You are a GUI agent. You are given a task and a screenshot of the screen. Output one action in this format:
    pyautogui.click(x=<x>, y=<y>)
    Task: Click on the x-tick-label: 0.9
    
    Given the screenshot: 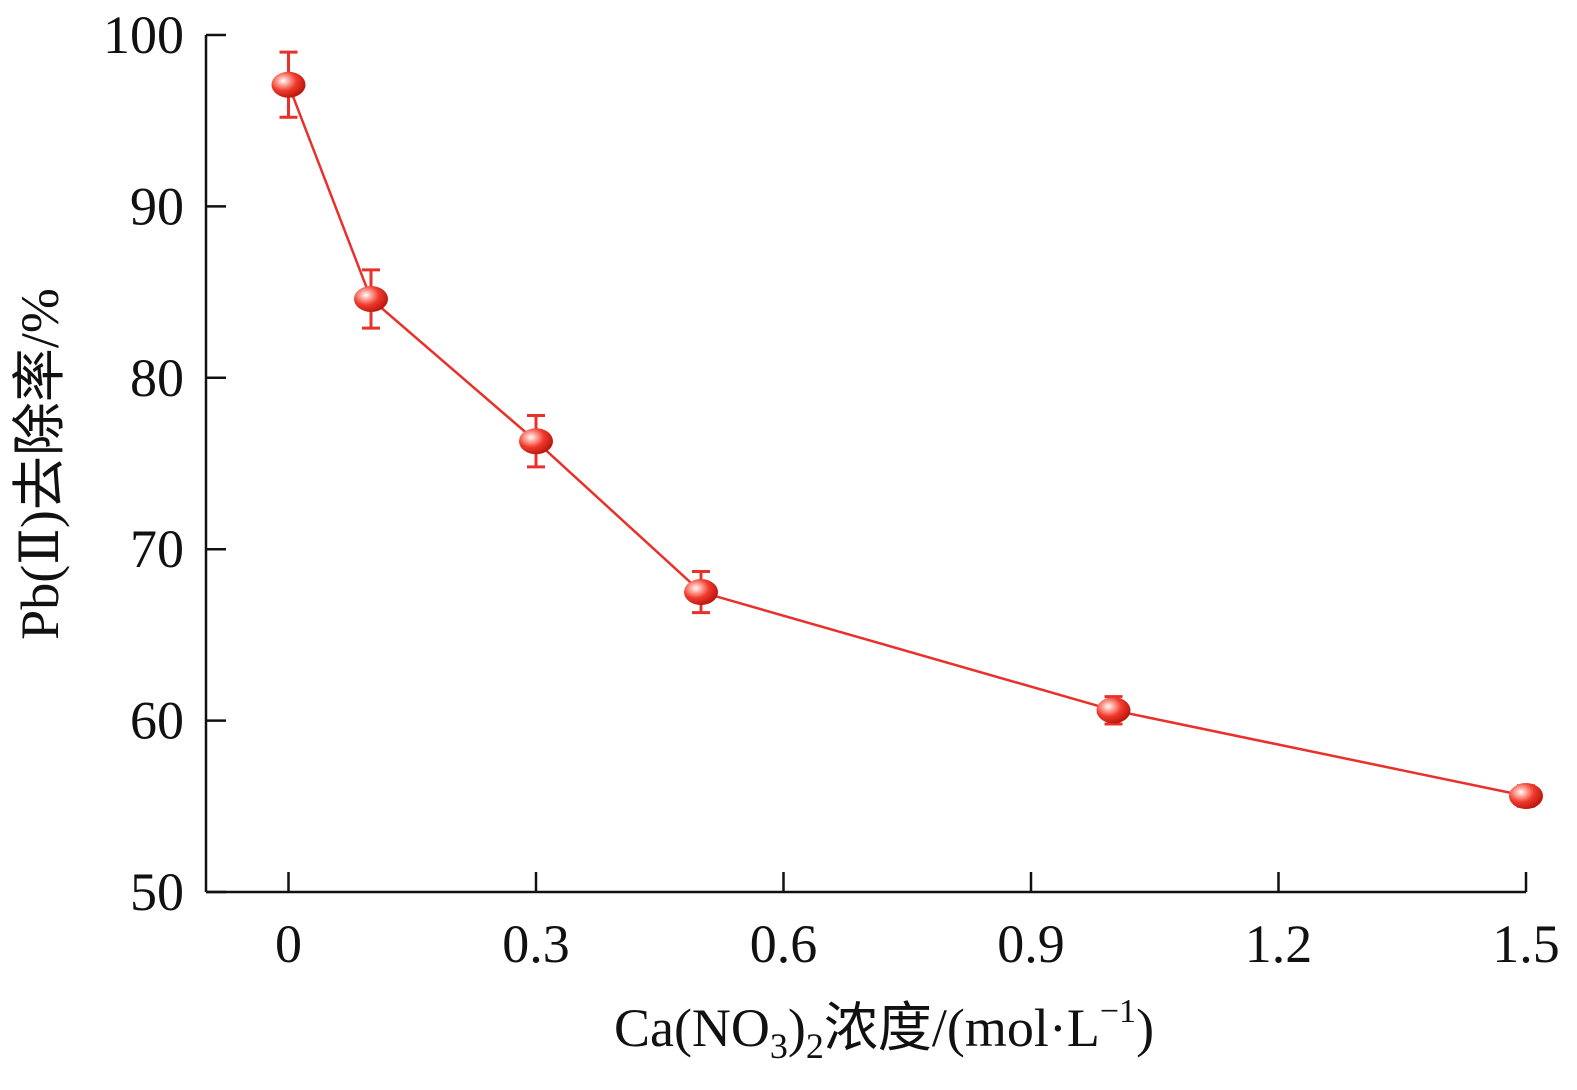 What is the action you would take?
    pyautogui.click(x=1031, y=944)
    